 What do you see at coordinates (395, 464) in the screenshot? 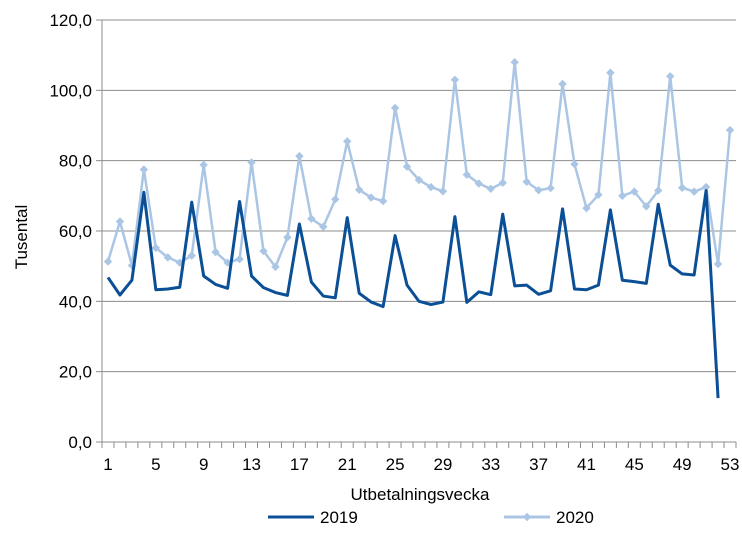
I see `x-tick-label: 25` at bounding box center [395, 464].